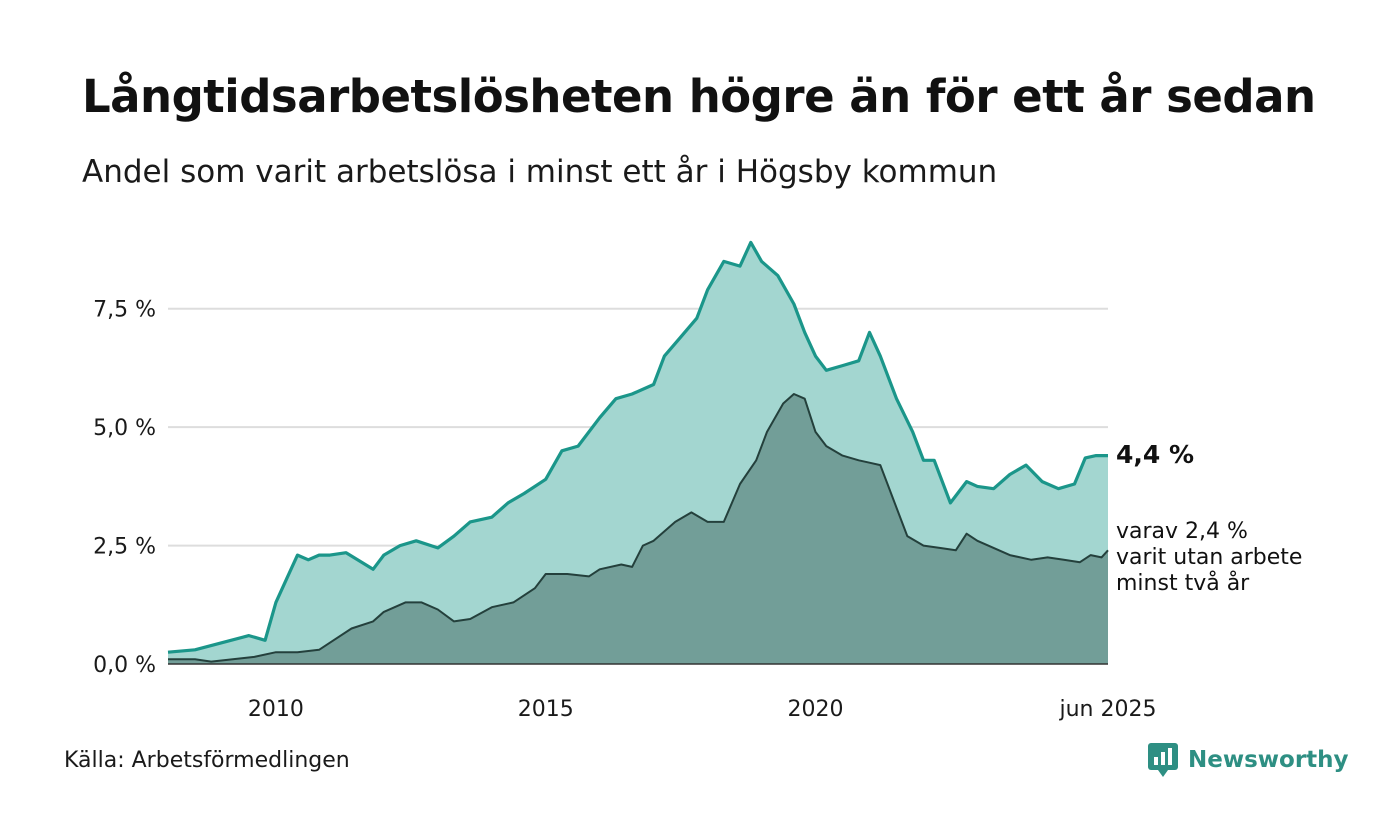  What do you see at coordinates (1108, 709) in the screenshot?
I see `x-tick-label: jun 2025` at bounding box center [1108, 709].